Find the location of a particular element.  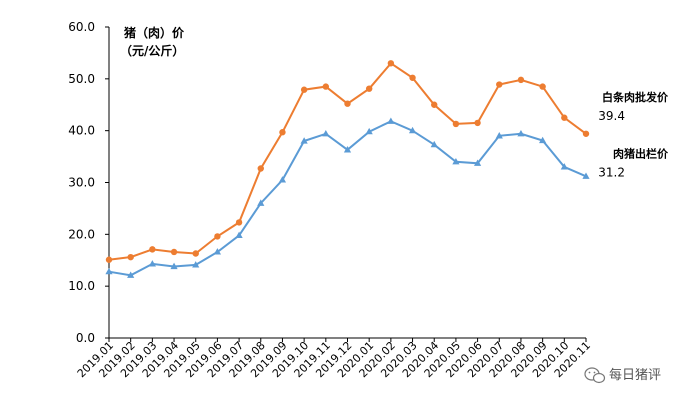

y-tick-label: 0.0 is located at coordinates (85, 338).